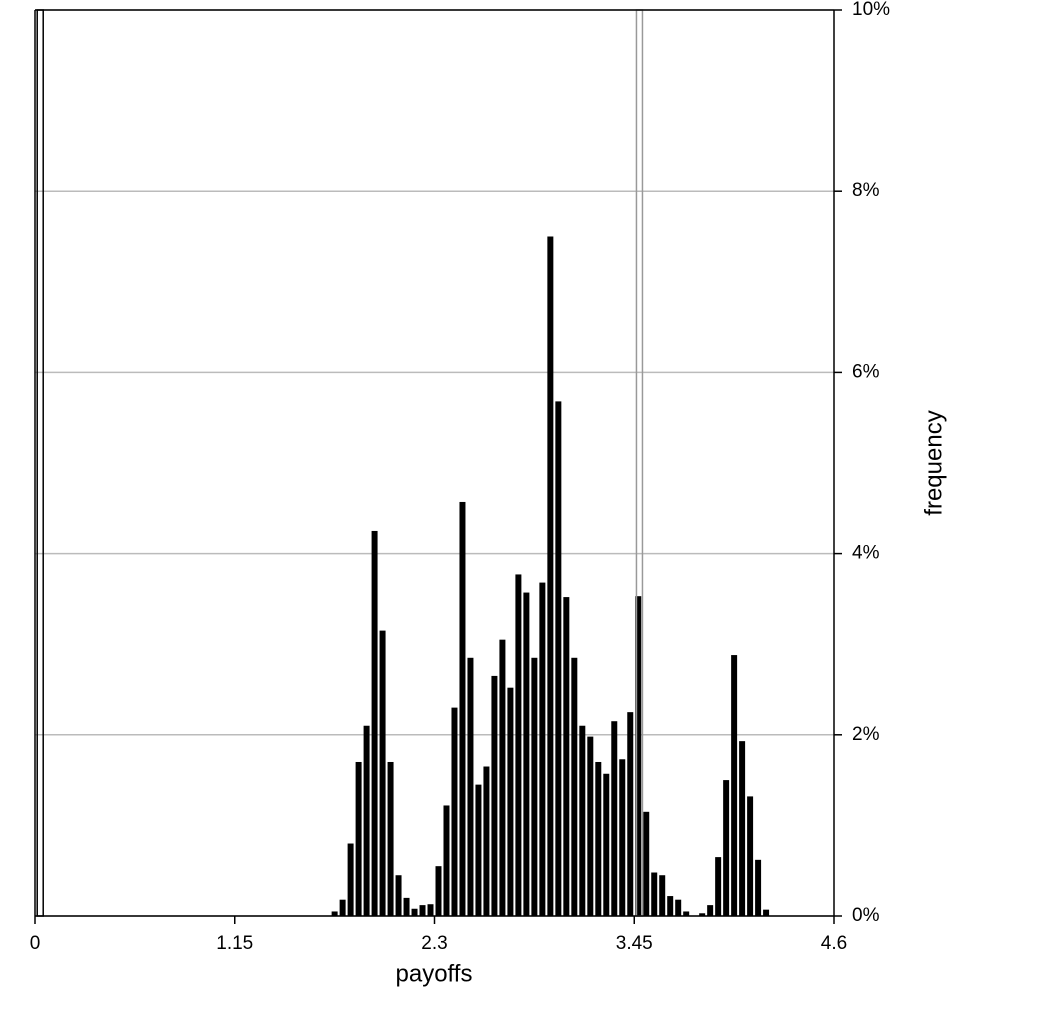 The height and width of the screenshot is (1010, 1060). Describe the element at coordinates (866, 553) in the screenshot. I see `y-tick-label: 4%` at that location.